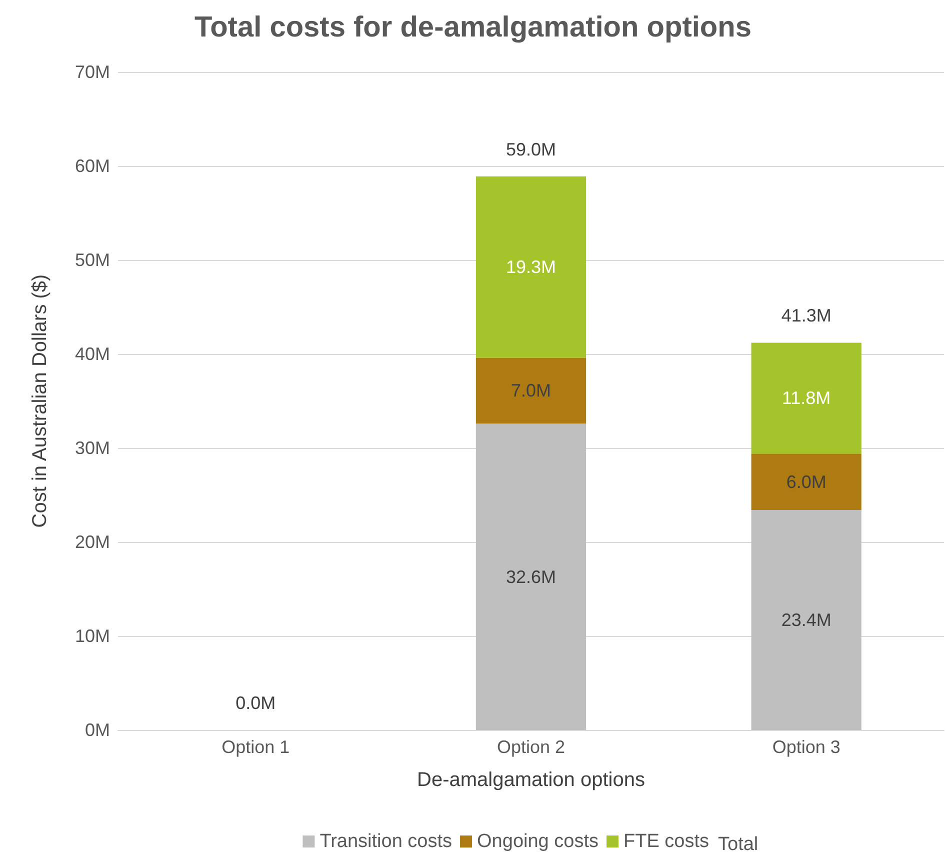 This screenshot has height=858, width=946. What do you see at coordinates (531, 149) in the screenshot?
I see `total-label: 59.0M` at bounding box center [531, 149].